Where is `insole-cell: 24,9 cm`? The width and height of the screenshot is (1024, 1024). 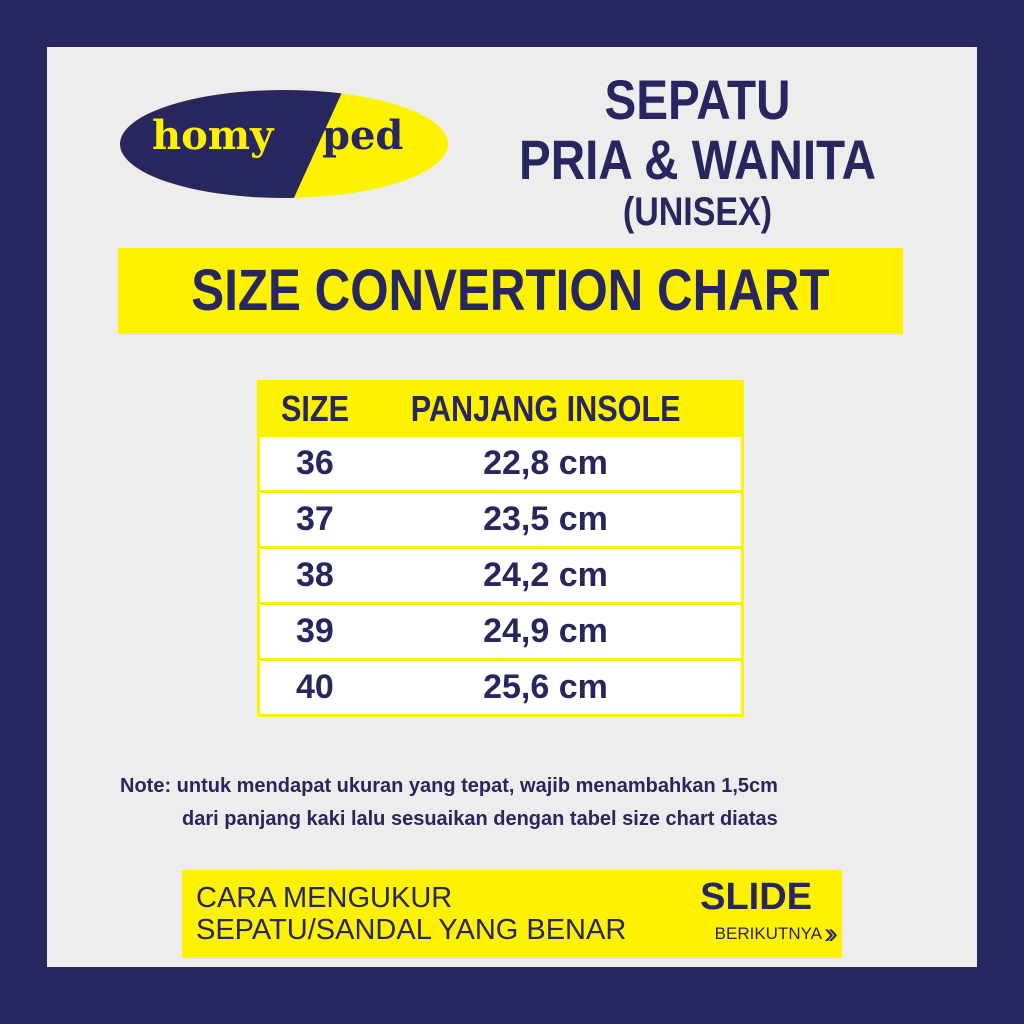
insole-cell: 24,9 cm is located at coordinates (545, 631).